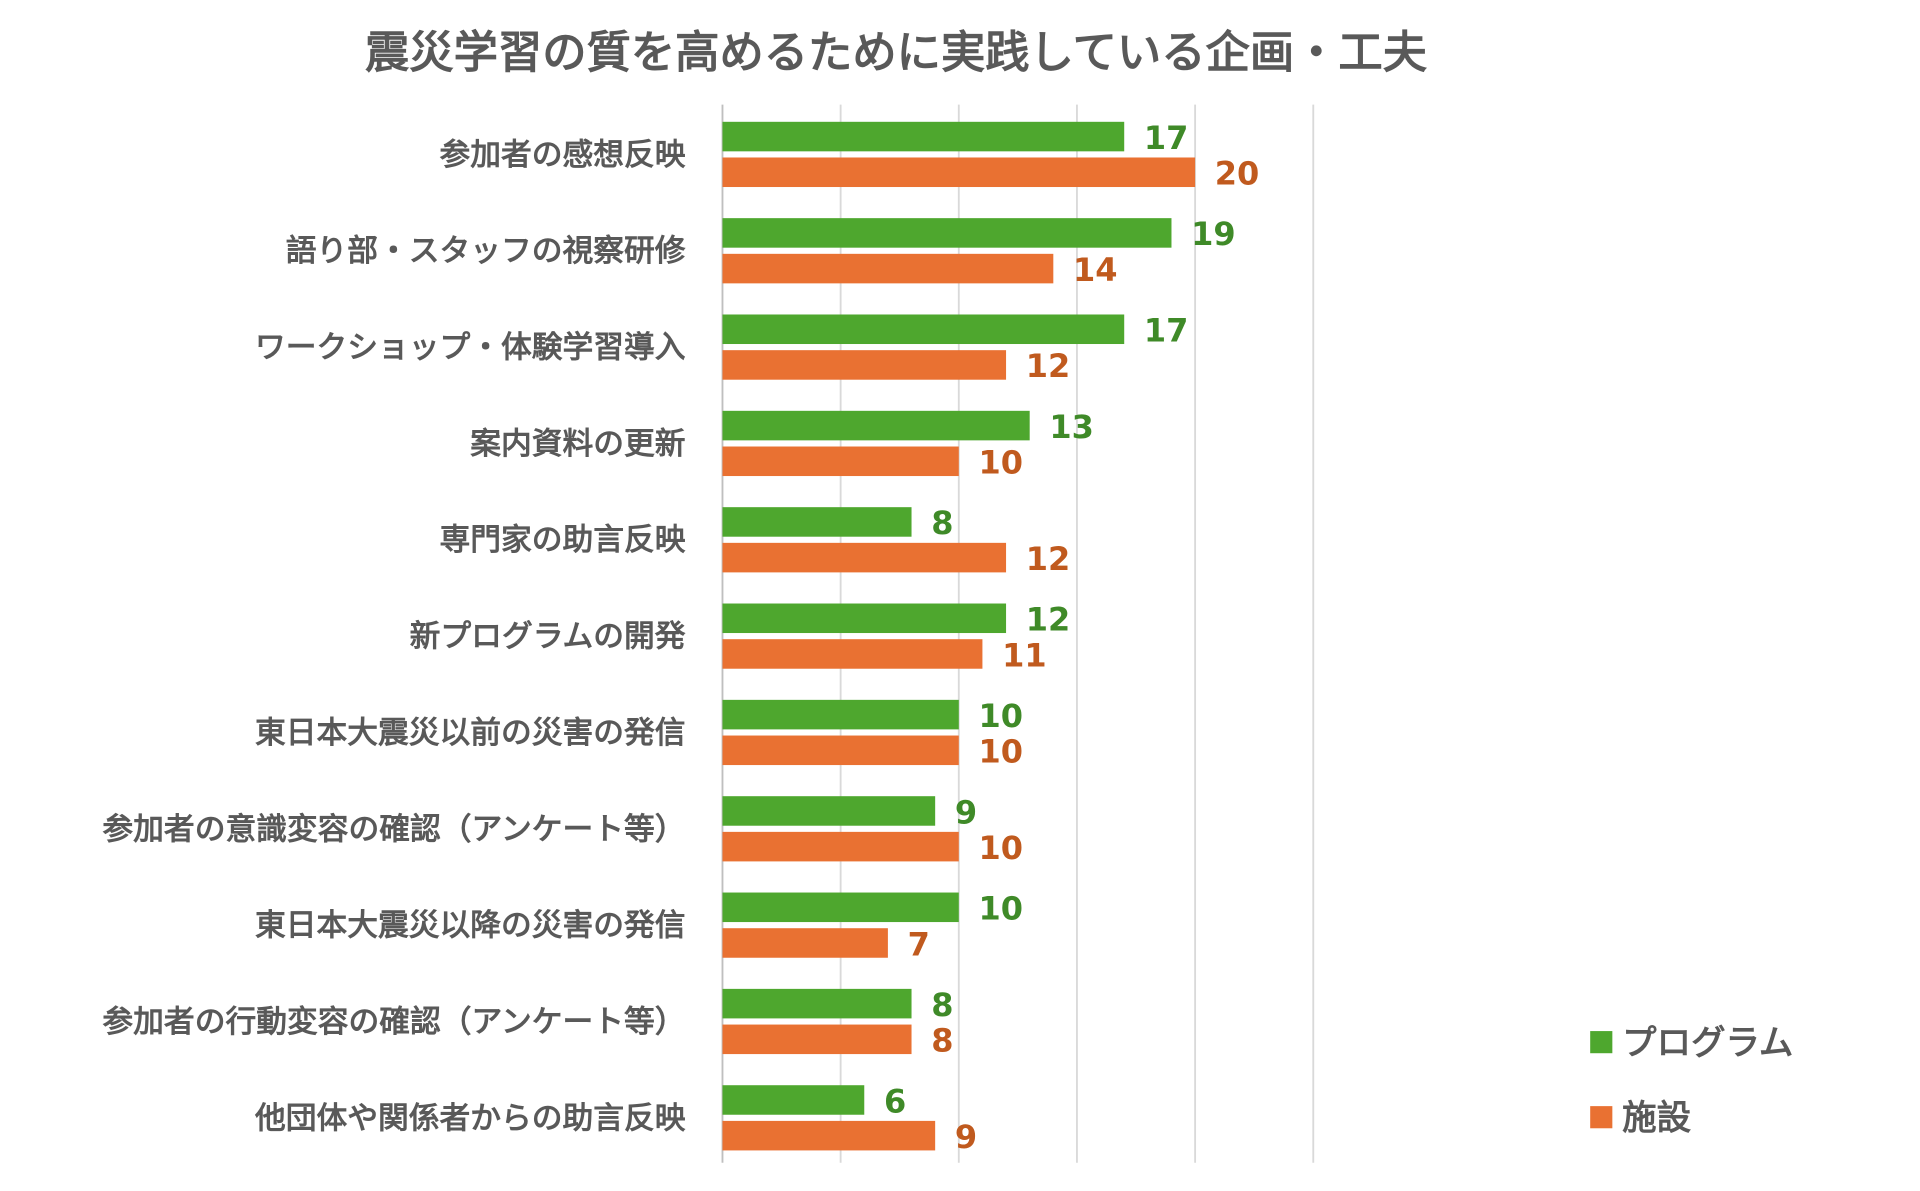 The height and width of the screenshot is (1191, 1920). Describe the element at coordinates (1024, 655) in the screenshot. I see `data-label: 11` at that location.